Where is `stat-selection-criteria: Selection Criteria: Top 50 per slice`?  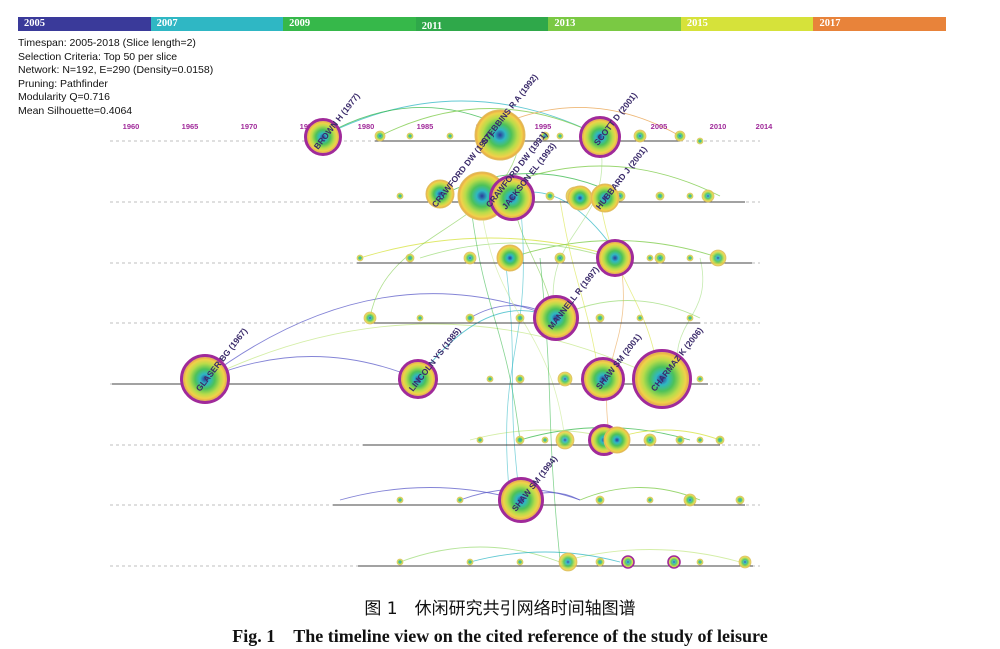 stat-selection-criteria: Selection Criteria: Top 50 per slice is located at coordinates (98, 56).